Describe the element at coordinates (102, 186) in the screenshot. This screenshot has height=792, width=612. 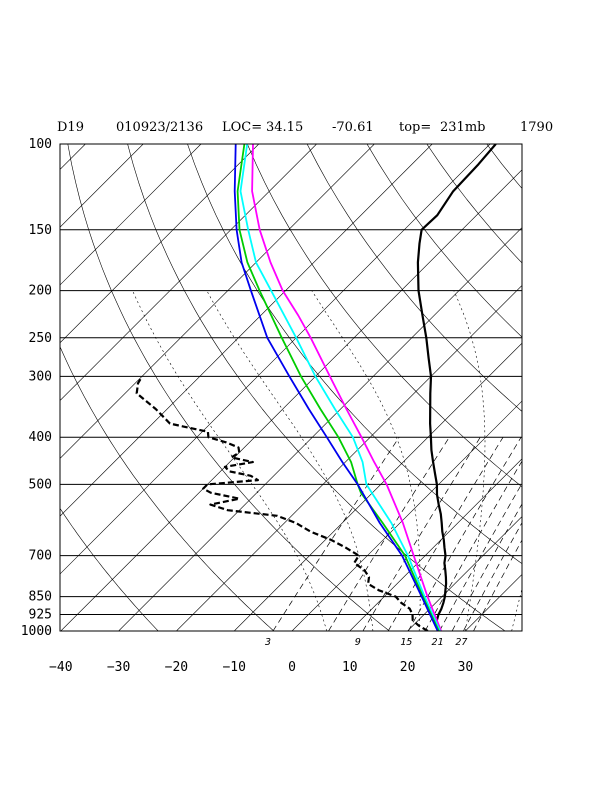
I see `isotherm--110` at that location.